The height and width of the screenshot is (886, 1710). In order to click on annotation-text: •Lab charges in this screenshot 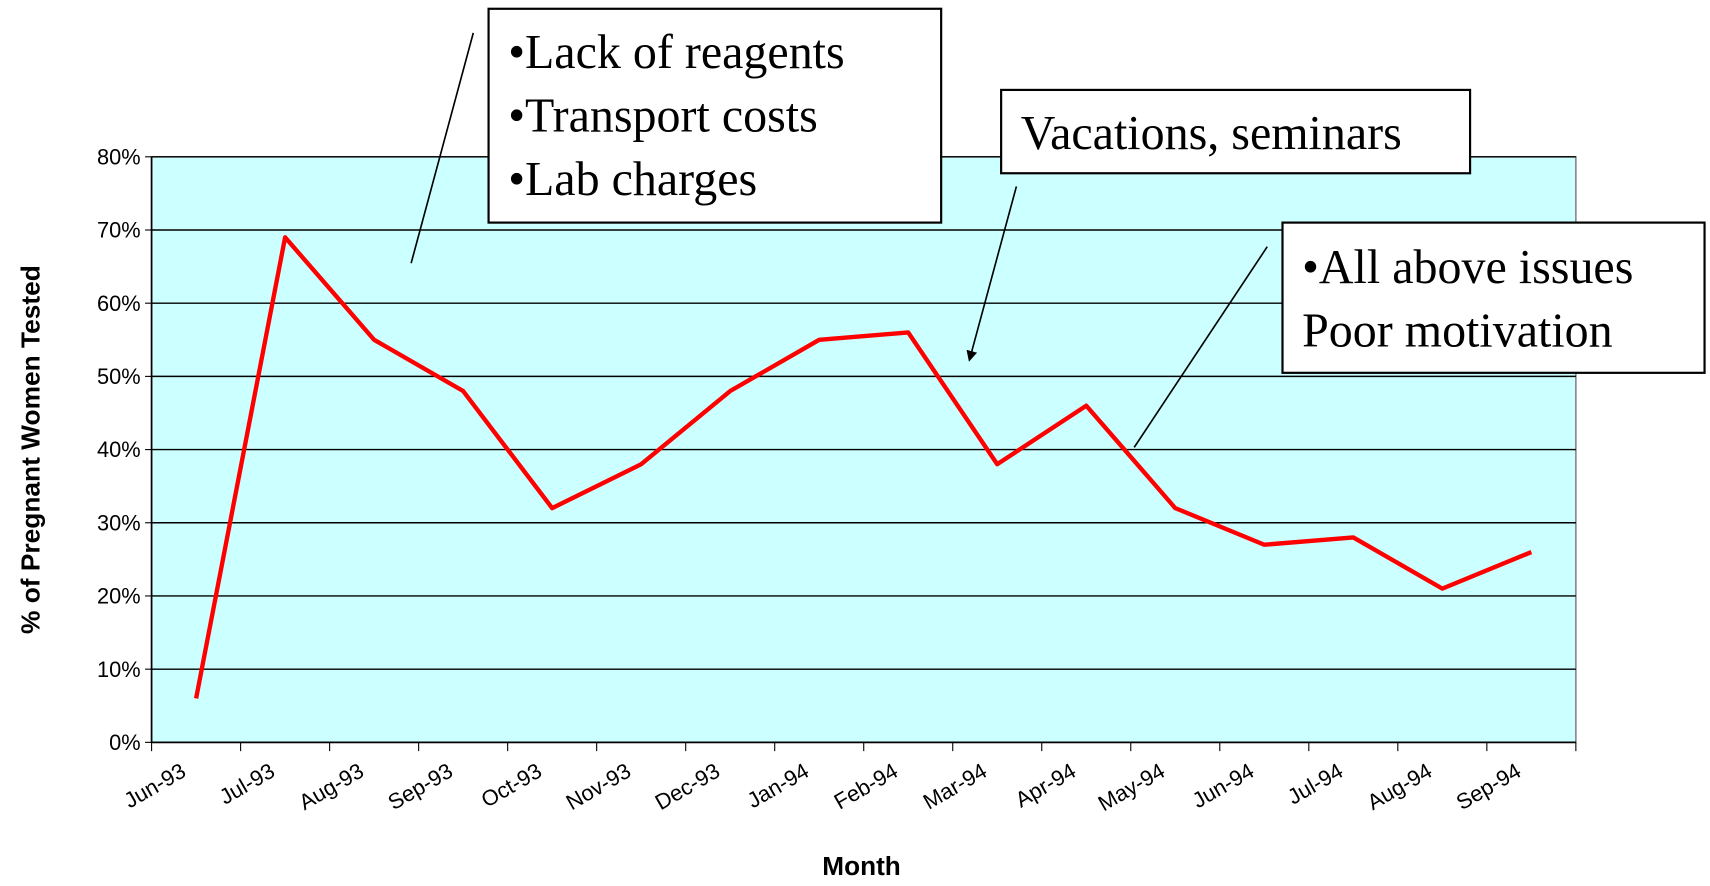, I will do `click(632, 179)`.